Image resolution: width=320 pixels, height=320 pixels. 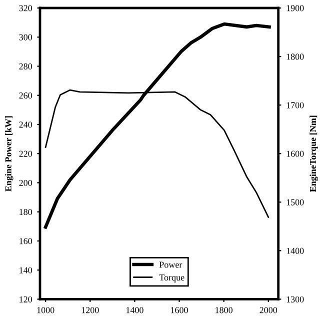 I want to click on y2-tick-label: 1700, so click(x=295, y=105).